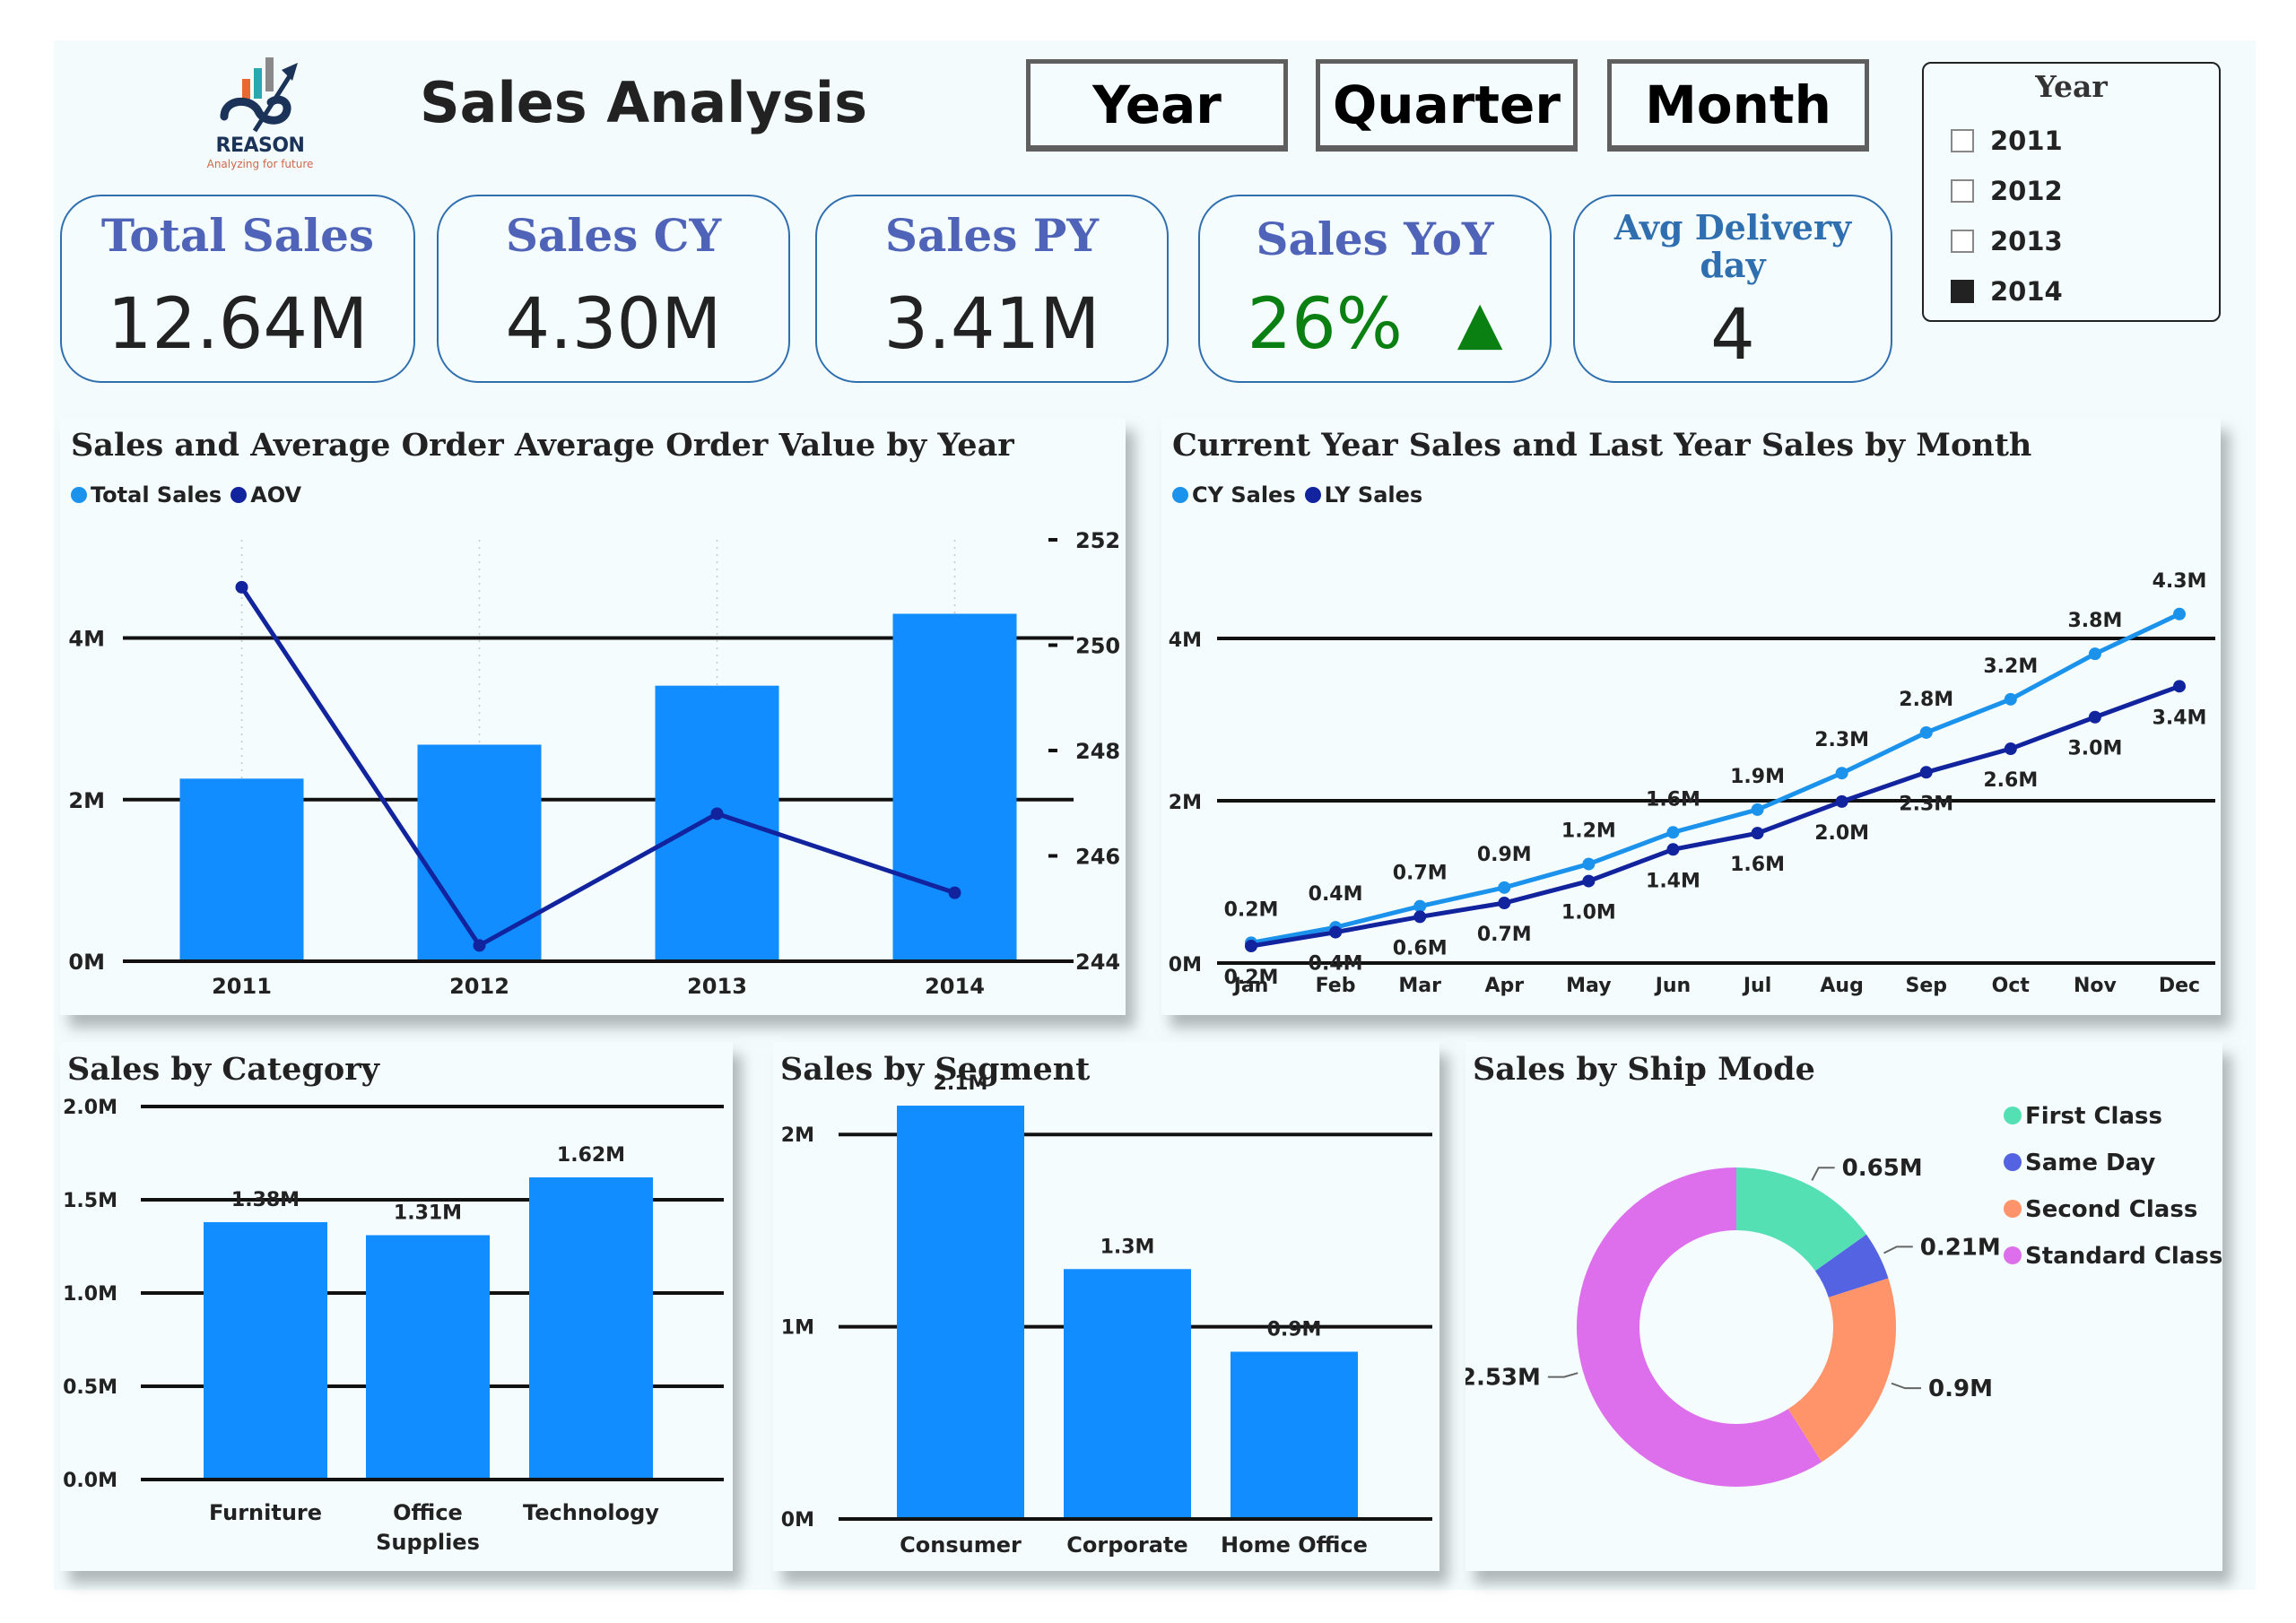 The height and width of the screenshot is (1623, 2296). What do you see at coordinates (1503, 1378) in the screenshot?
I see `slice-data-label: 2.53M` at bounding box center [1503, 1378].